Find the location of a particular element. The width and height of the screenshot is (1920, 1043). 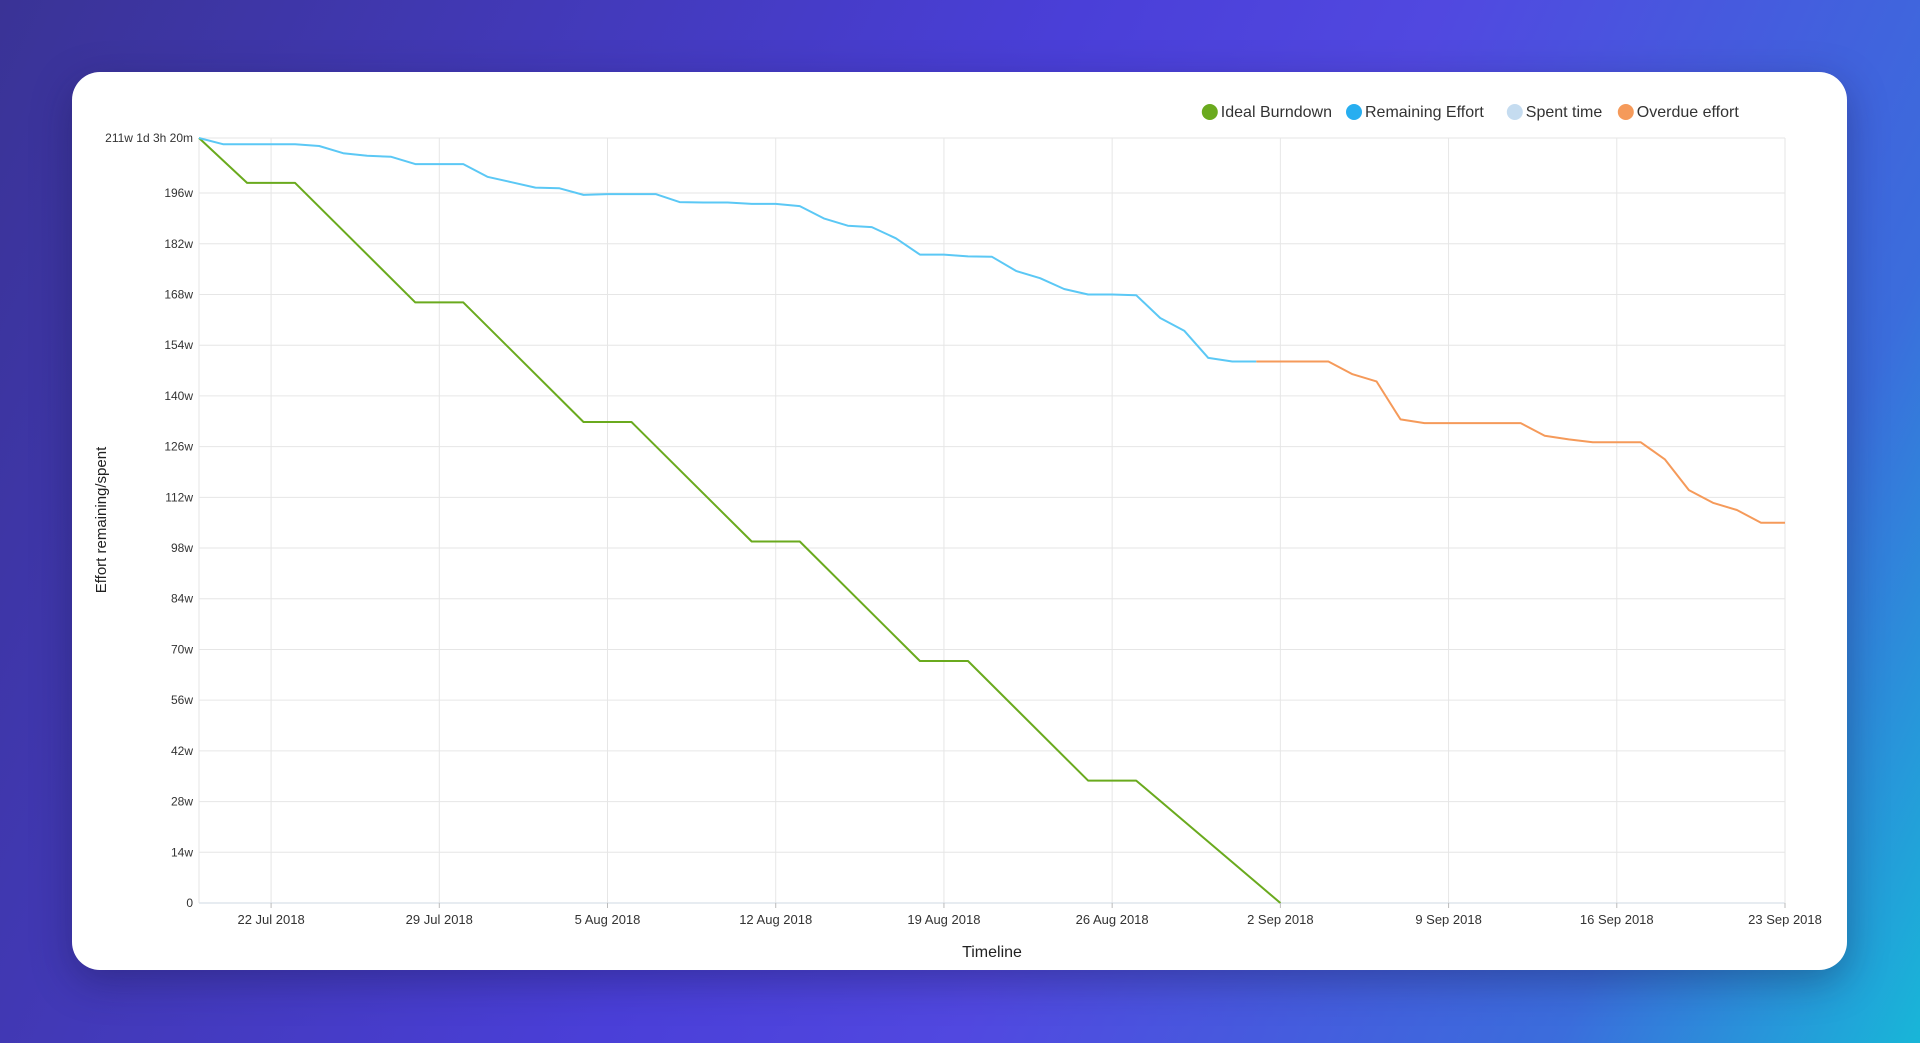

legend-label-remaining-effort: Remaining Effort is located at coordinates (1424, 112).